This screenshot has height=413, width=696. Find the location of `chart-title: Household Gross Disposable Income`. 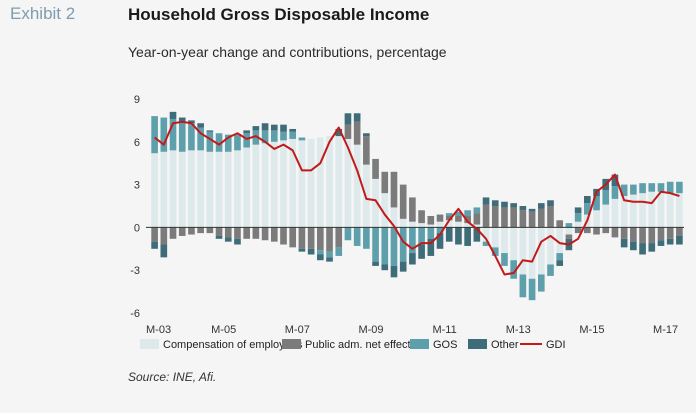

chart-title: Household Gross Disposable Income is located at coordinates (279, 14).